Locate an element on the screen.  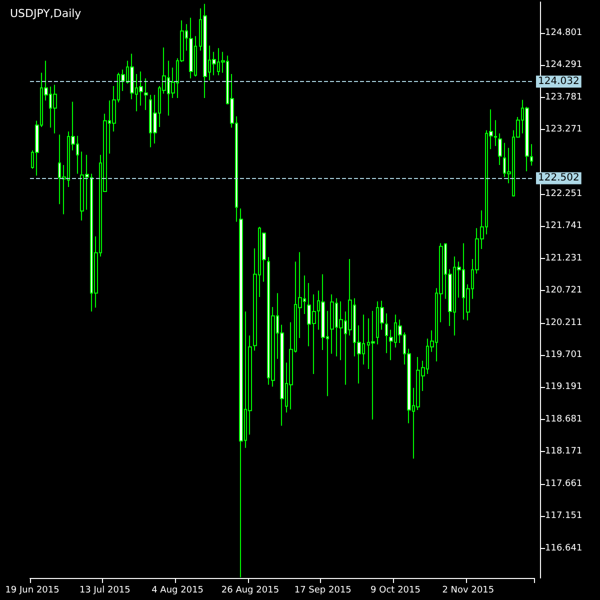
y-tick-label: 121.231 is located at coordinates (563, 258).